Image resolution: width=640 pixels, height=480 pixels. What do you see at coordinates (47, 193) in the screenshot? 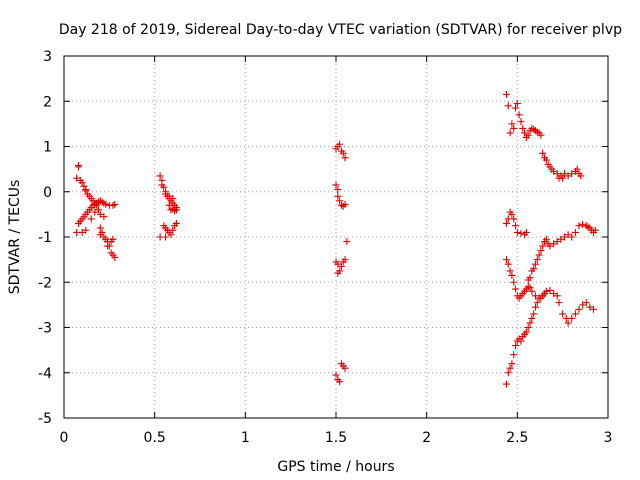
I see `y-tick-label: 0` at bounding box center [47, 193].